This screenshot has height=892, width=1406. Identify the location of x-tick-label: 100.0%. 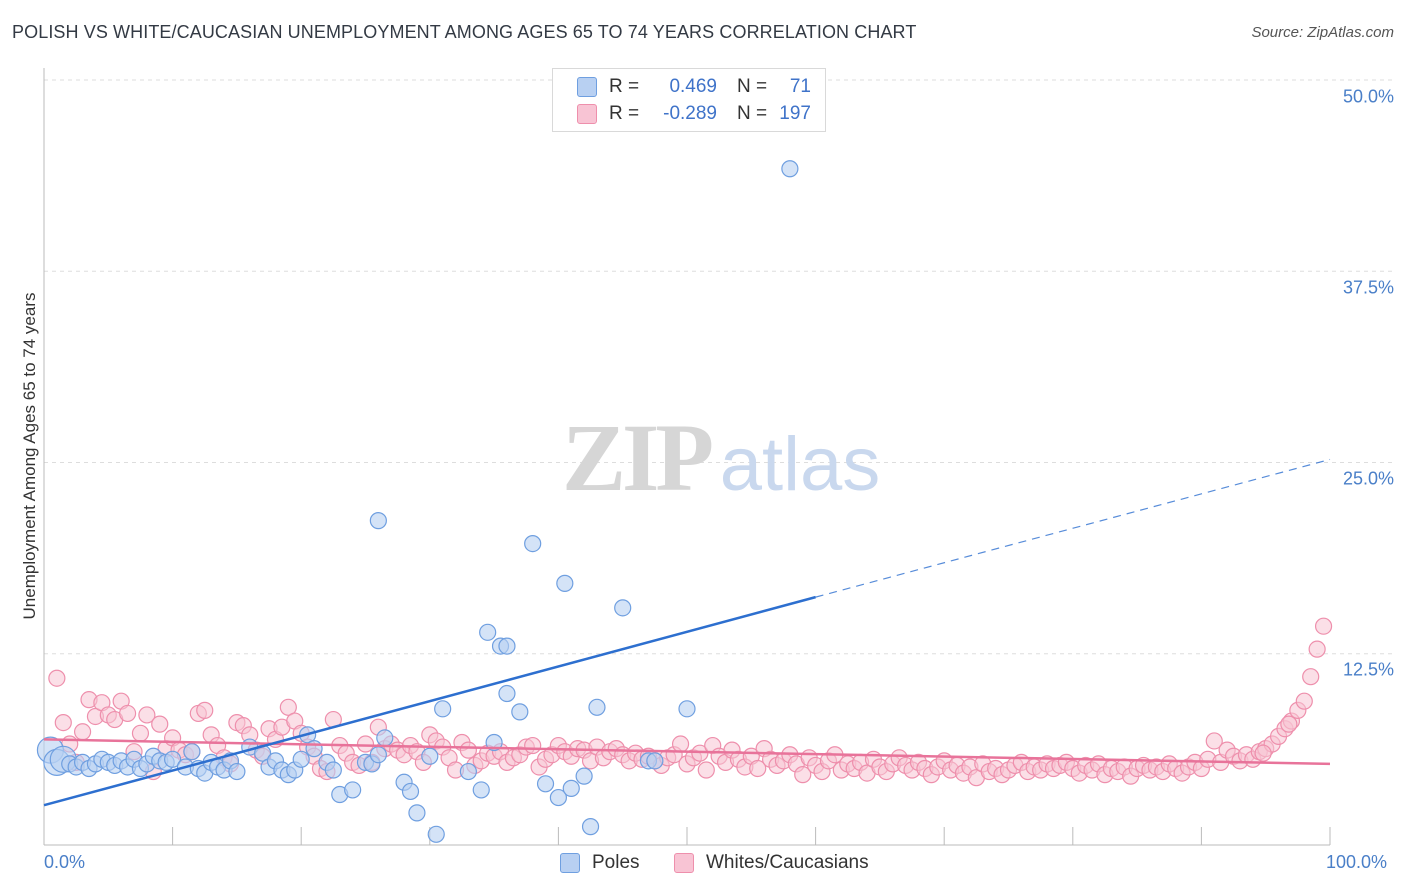
(1357, 862).